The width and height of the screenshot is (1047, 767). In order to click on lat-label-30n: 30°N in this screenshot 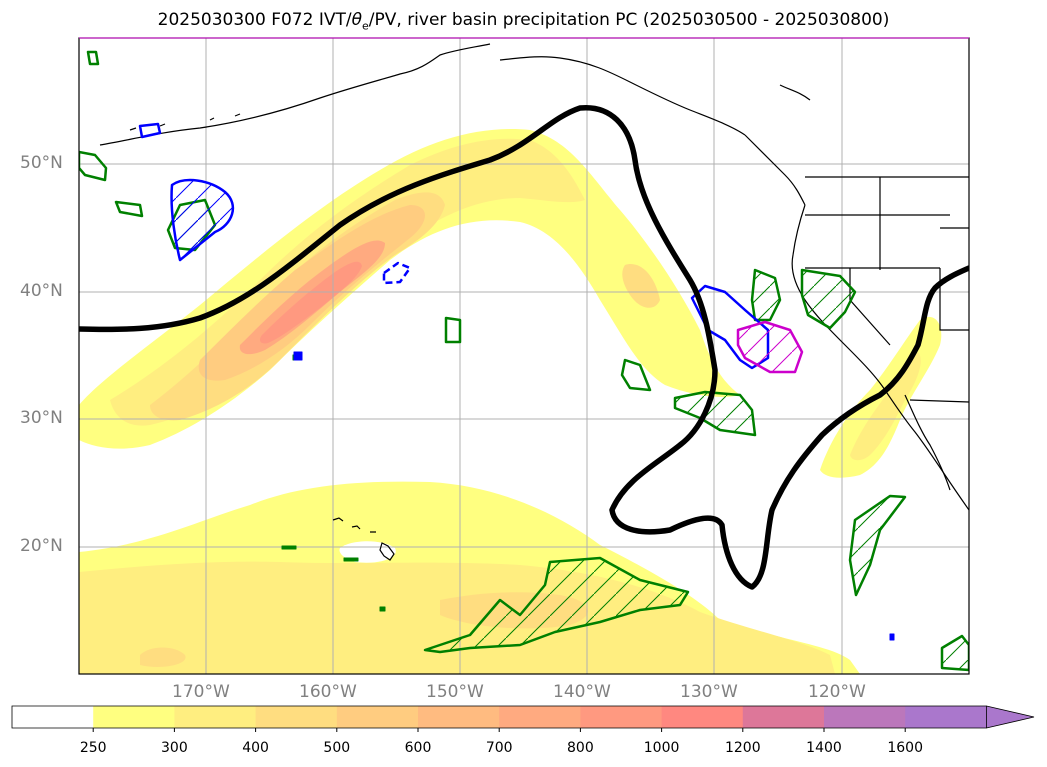, I will do `click(41, 418)`.